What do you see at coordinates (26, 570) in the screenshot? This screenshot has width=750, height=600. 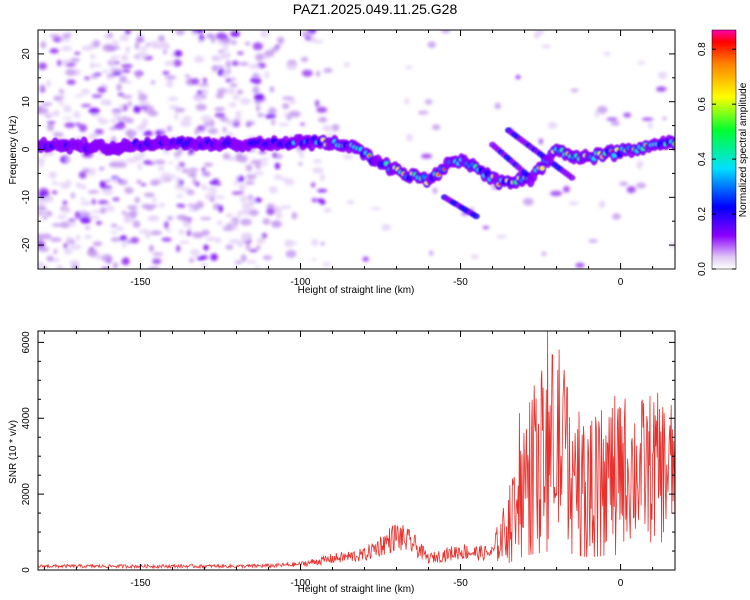 I see `snr-y-tick-label: 0` at bounding box center [26, 570].